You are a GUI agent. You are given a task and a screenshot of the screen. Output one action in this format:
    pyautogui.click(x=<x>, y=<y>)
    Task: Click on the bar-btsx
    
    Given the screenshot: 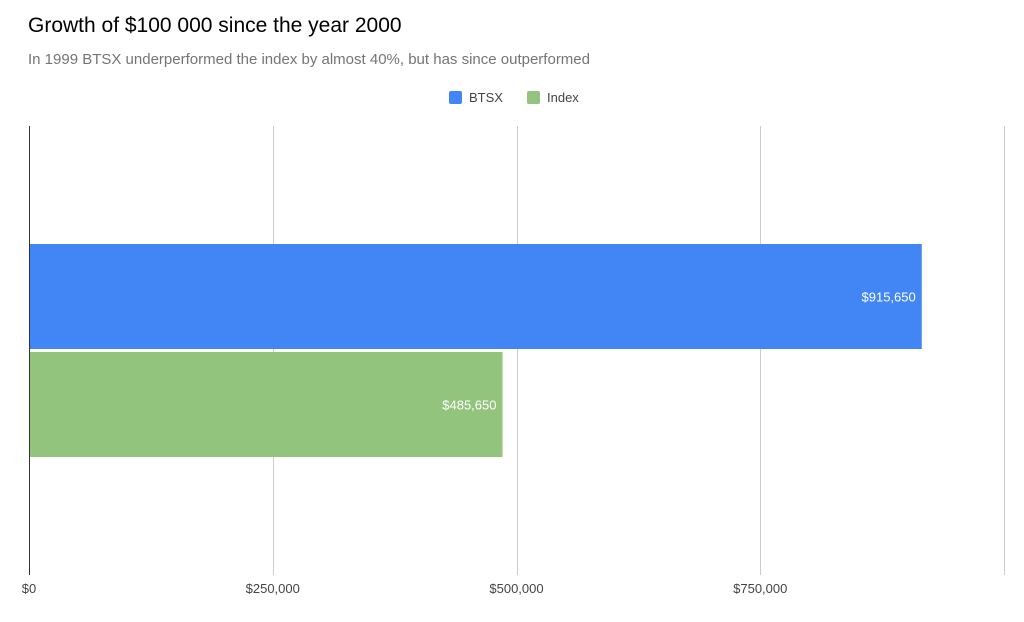 What is the action you would take?
    pyautogui.click(x=475, y=296)
    